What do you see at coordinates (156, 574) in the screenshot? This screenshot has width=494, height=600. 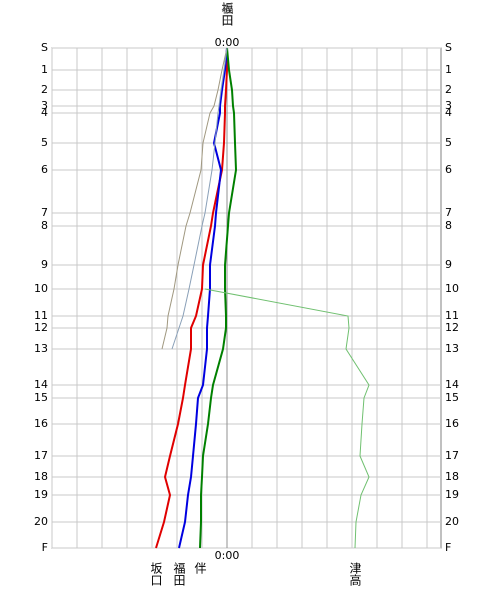 I see `legend-label: 坂口` at bounding box center [156, 574].